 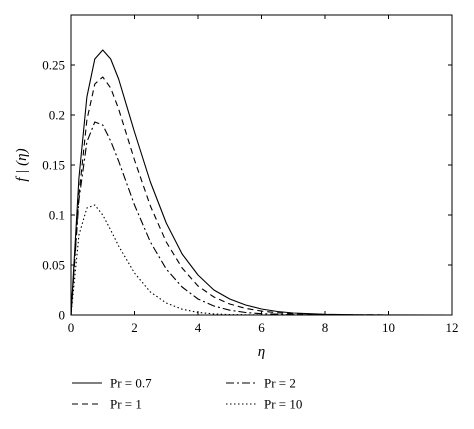 What do you see at coordinates (57, 115) in the screenshot?
I see `y-tick-label: 0.2` at bounding box center [57, 115].